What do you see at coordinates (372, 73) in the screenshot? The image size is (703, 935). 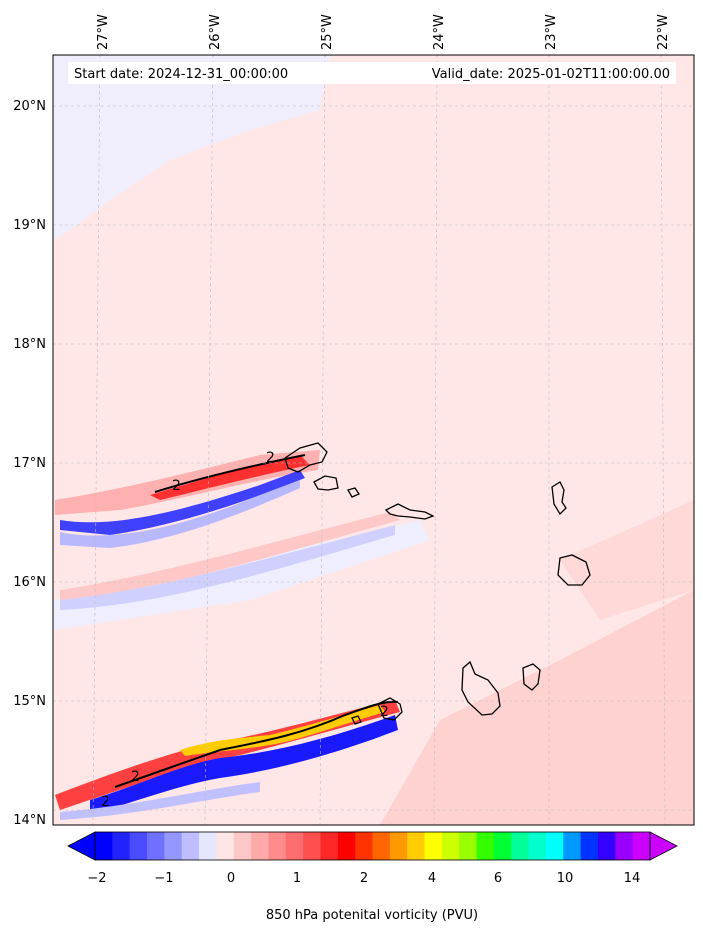 I see `header-box` at bounding box center [372, 73].